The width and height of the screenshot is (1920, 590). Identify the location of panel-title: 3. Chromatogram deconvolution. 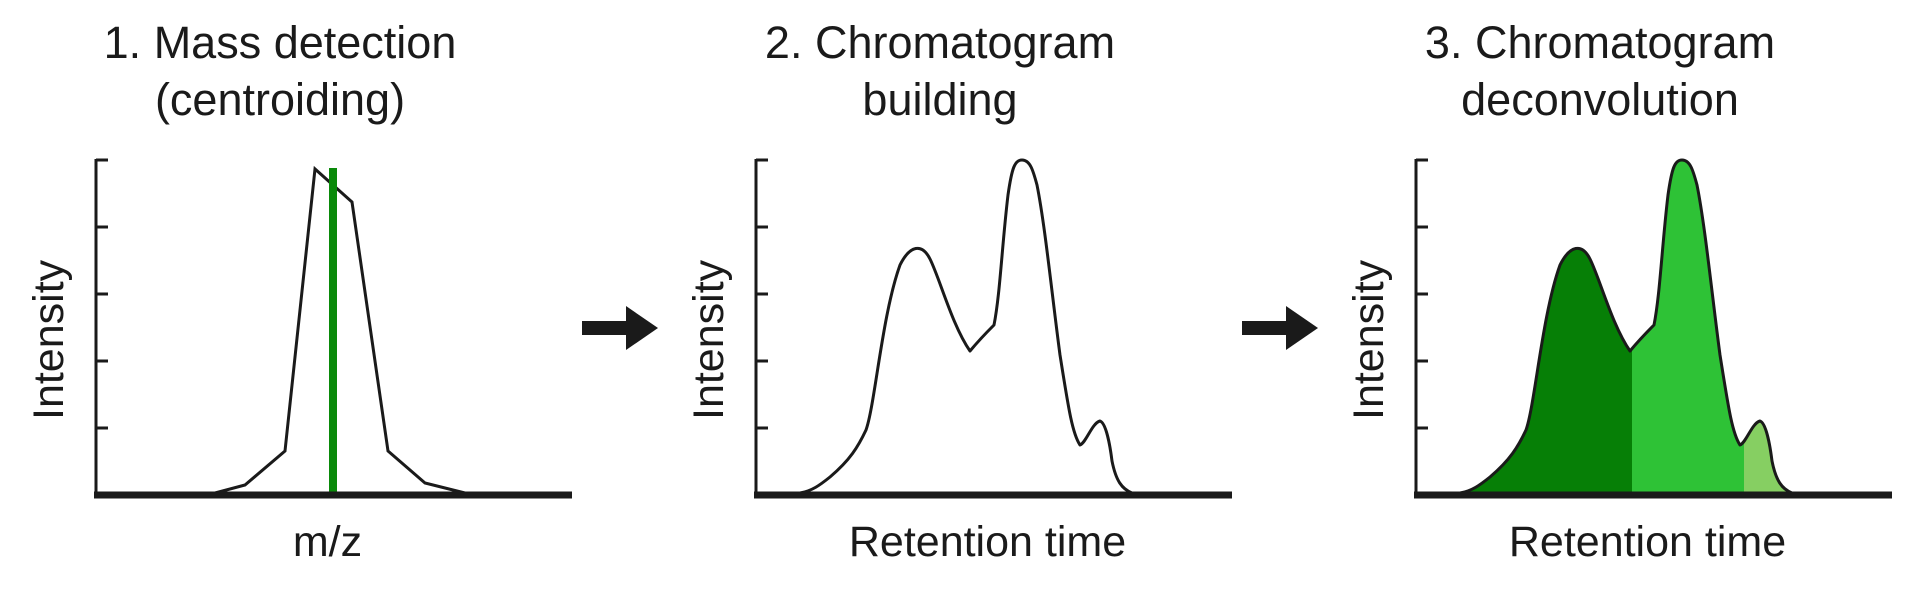
(1600, 71).